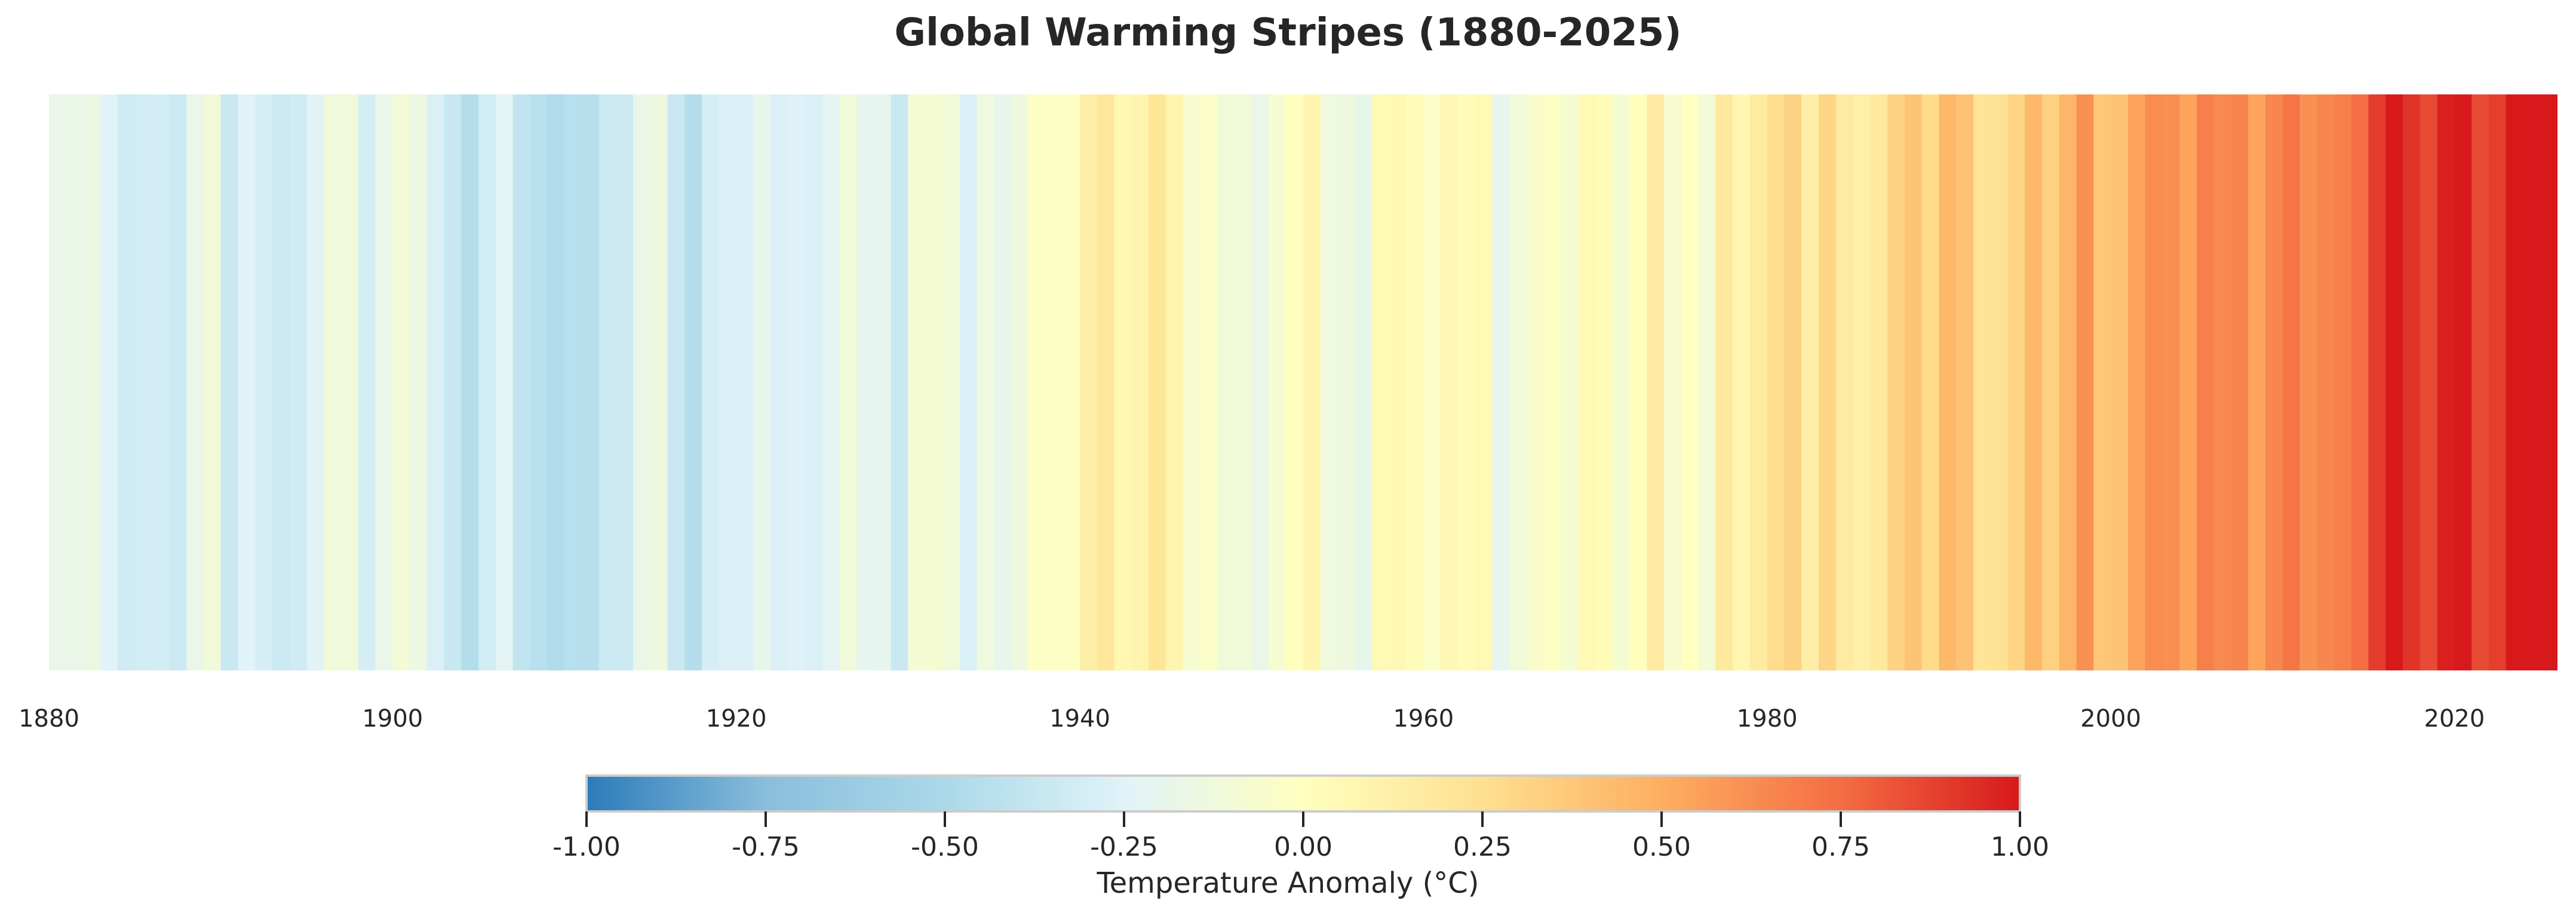  I want to click on year-tick-2000: 2000, so click(2110, 719).